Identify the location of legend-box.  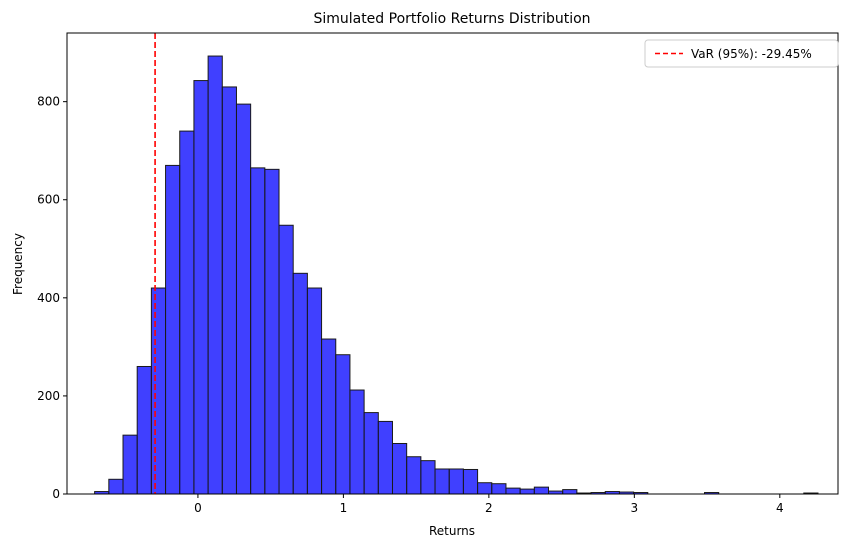
(741, 53).